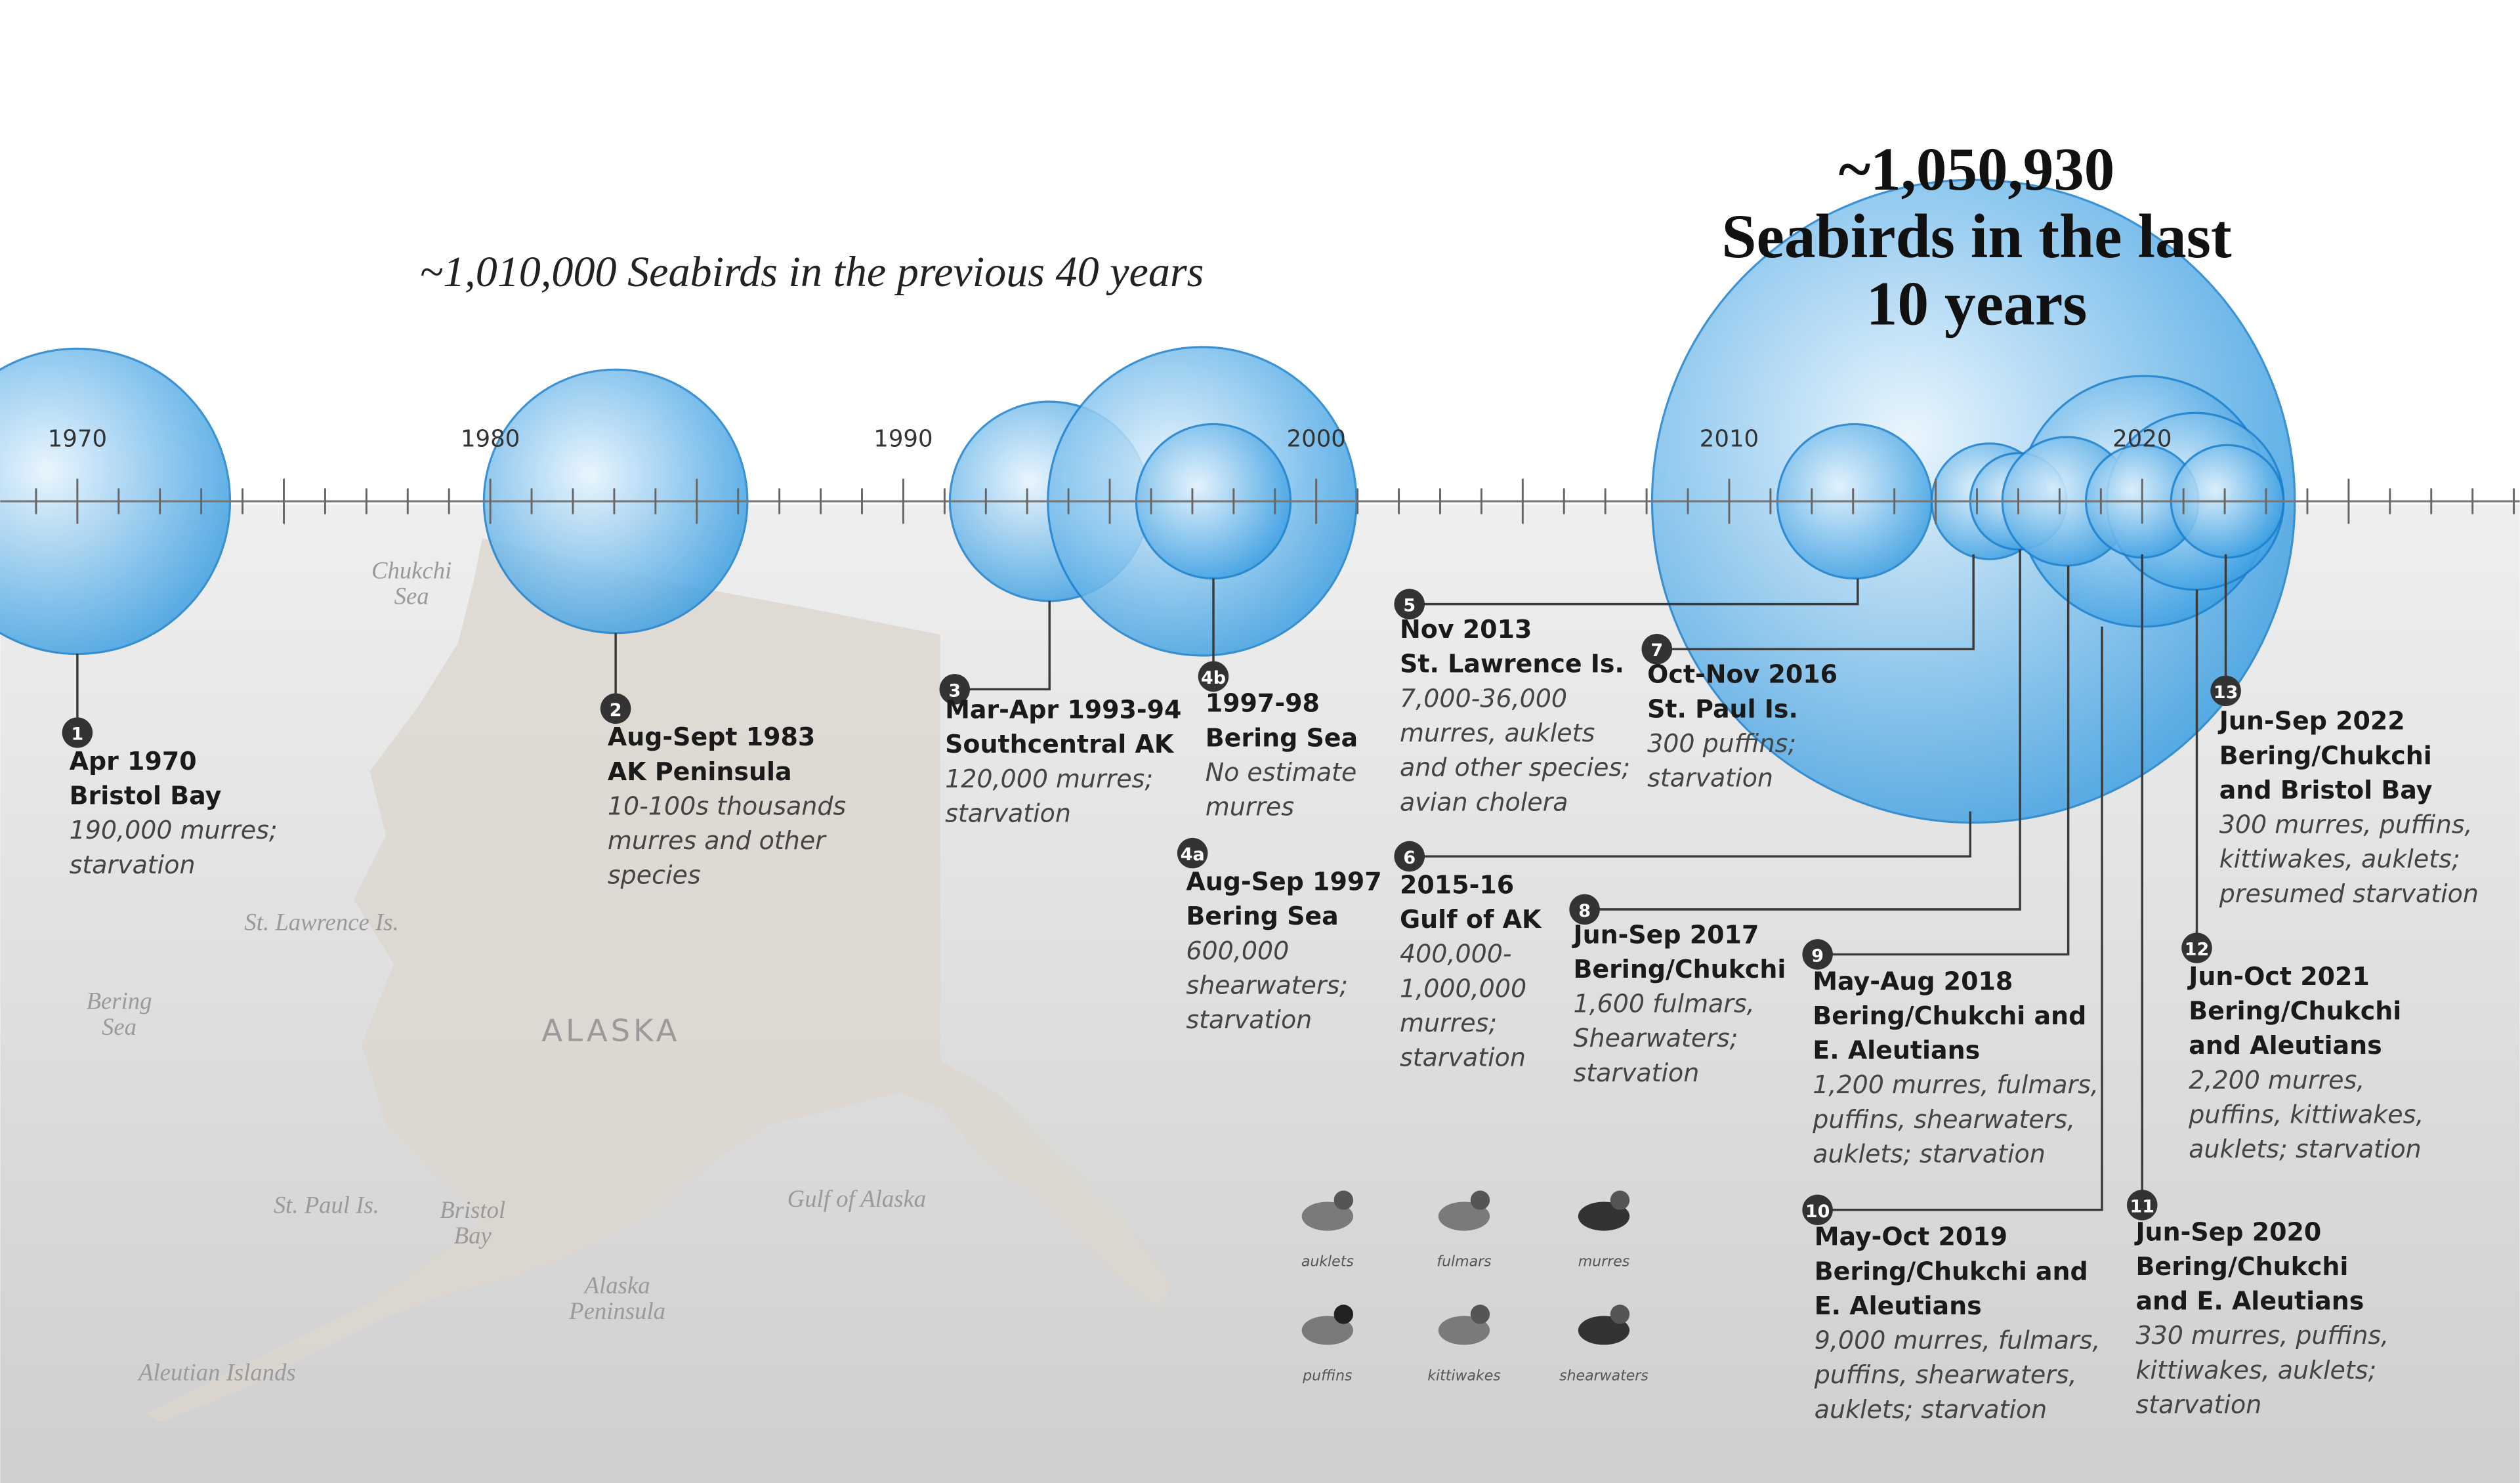  I want to click on year-label: 2010, so click(1729, 439).